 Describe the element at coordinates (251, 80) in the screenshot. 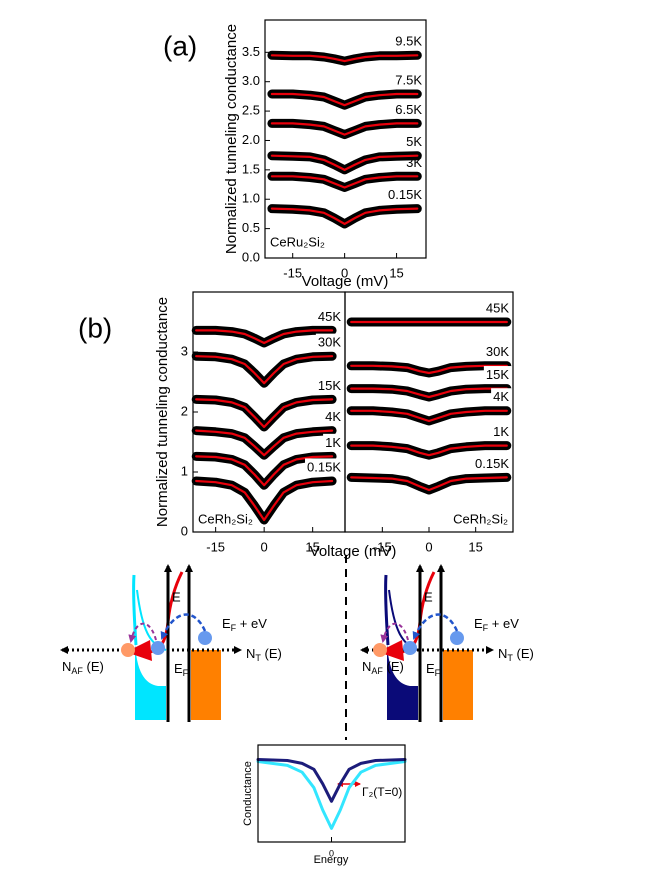

I see `y-tick-label: 3.0` at that location.